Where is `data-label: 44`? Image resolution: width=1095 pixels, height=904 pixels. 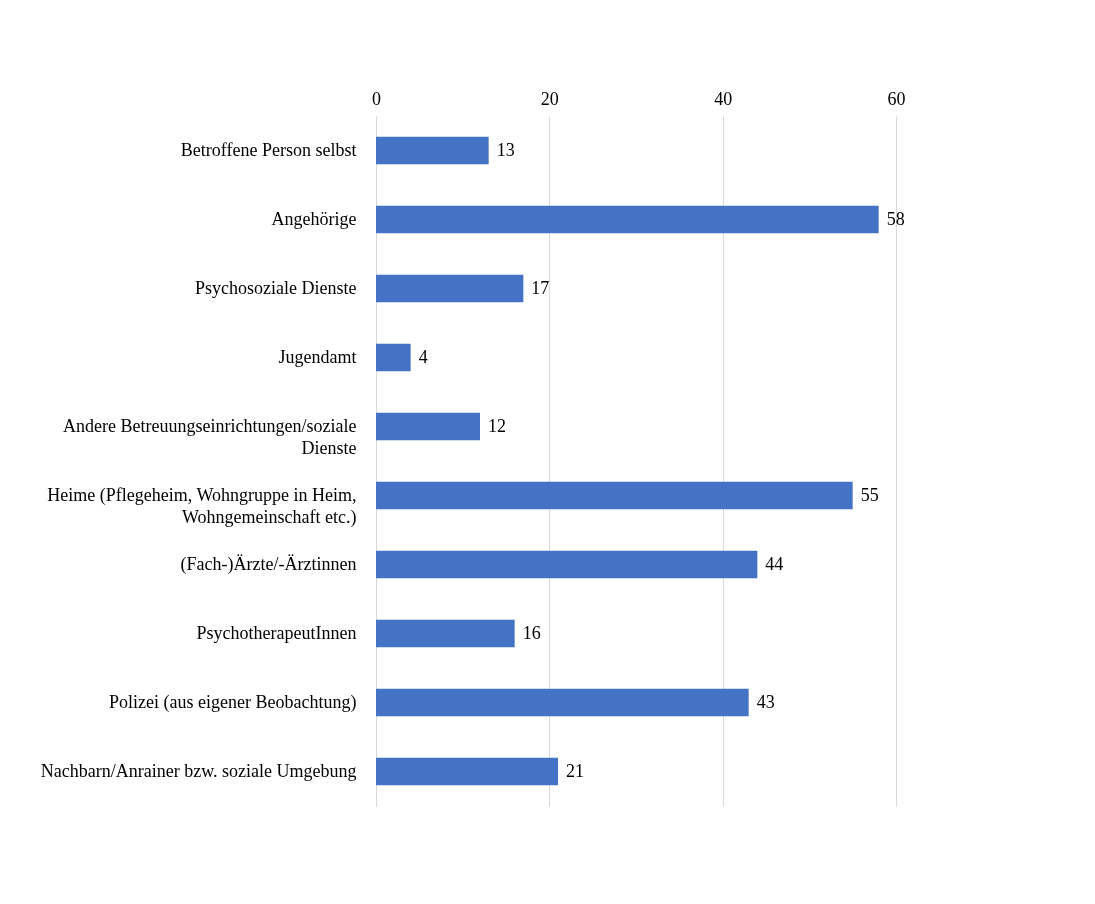 data-label: 44 is located at coordinates (774, 563).